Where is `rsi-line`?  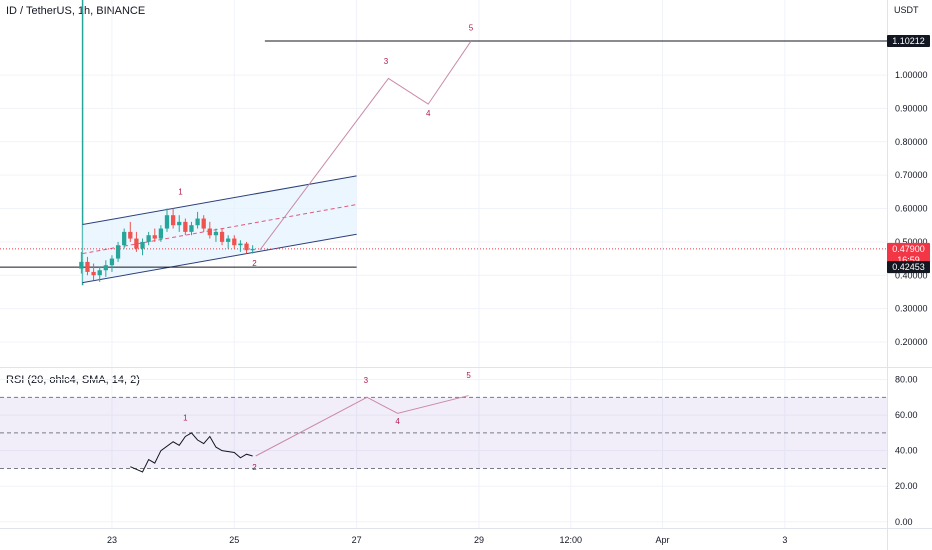
rsi-line is located at coordinates (191, 452).